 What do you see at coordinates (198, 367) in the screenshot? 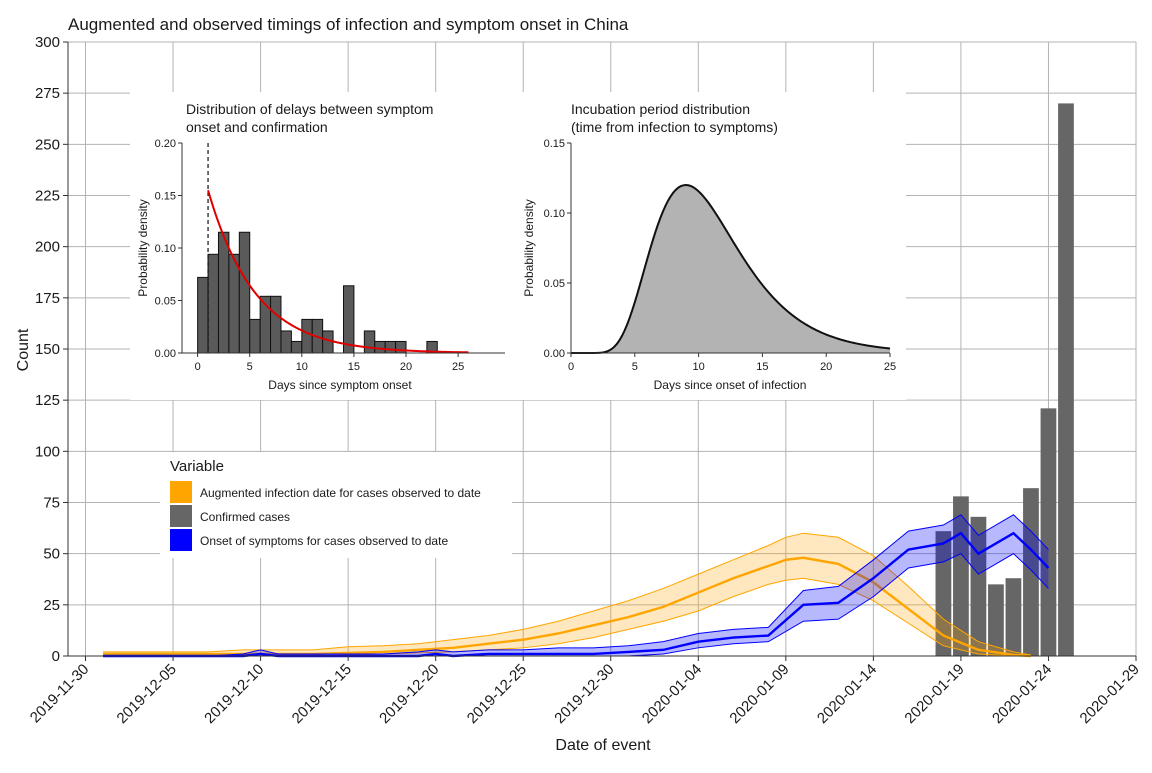
I see `inset-delays-x-tick-label: 0` at bounding box center [198, 367].